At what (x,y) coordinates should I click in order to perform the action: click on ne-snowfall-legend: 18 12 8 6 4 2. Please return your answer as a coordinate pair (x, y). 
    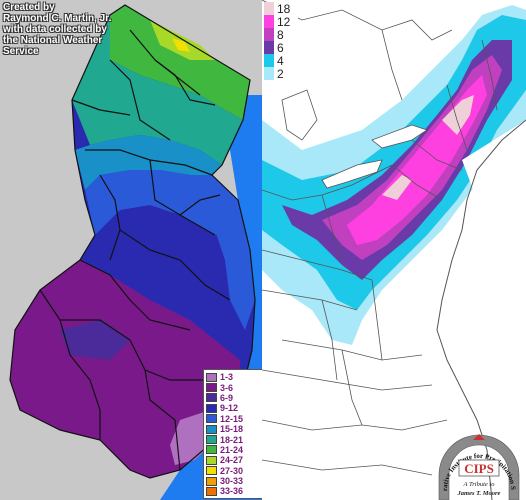
    Looking at the image, I should click on (281, 41).